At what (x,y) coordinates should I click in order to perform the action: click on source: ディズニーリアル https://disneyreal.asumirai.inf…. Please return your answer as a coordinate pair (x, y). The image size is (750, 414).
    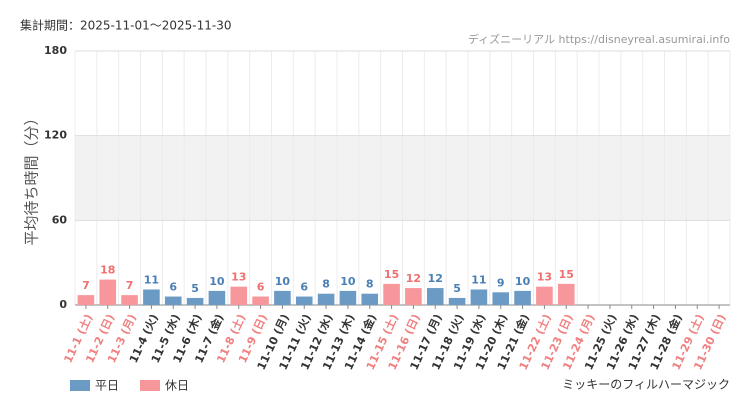
    Looking at the image, I should click on (599, 39).